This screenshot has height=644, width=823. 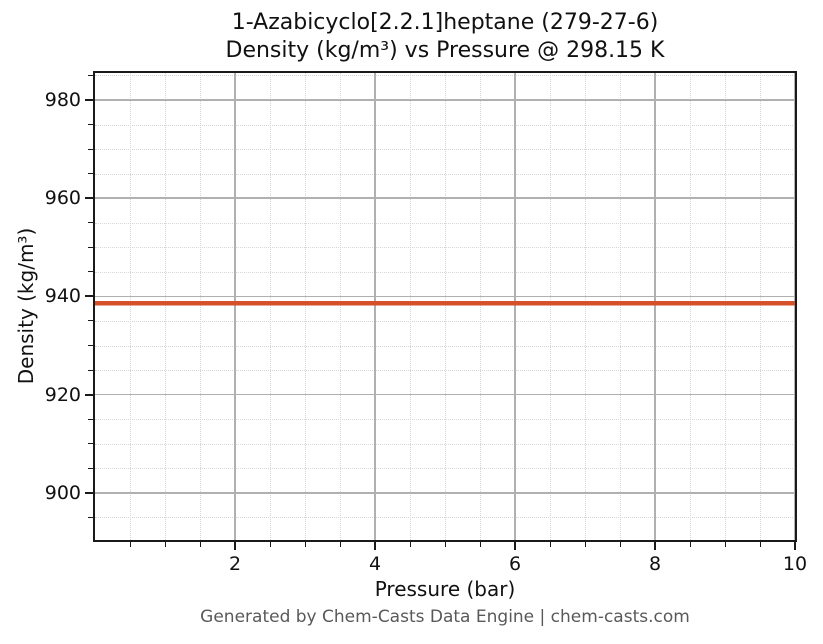 What do you see at coordinates (445, 22) in the screenshot?
I see `chart-title-line1: 1-Azabicyclo[2.2.1]heptane (279-27-6)` at bounding box center [445, 22].